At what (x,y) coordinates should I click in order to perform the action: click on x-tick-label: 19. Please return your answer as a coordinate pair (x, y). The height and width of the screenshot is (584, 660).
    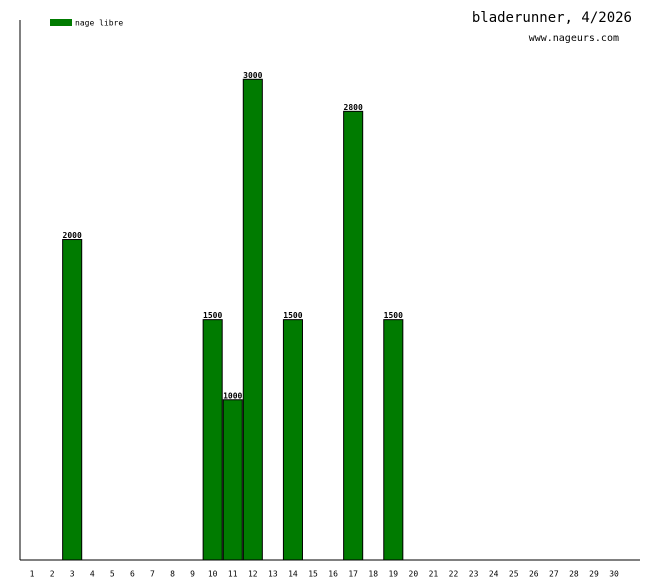
    Looking at the image, I should click on (393, 574).